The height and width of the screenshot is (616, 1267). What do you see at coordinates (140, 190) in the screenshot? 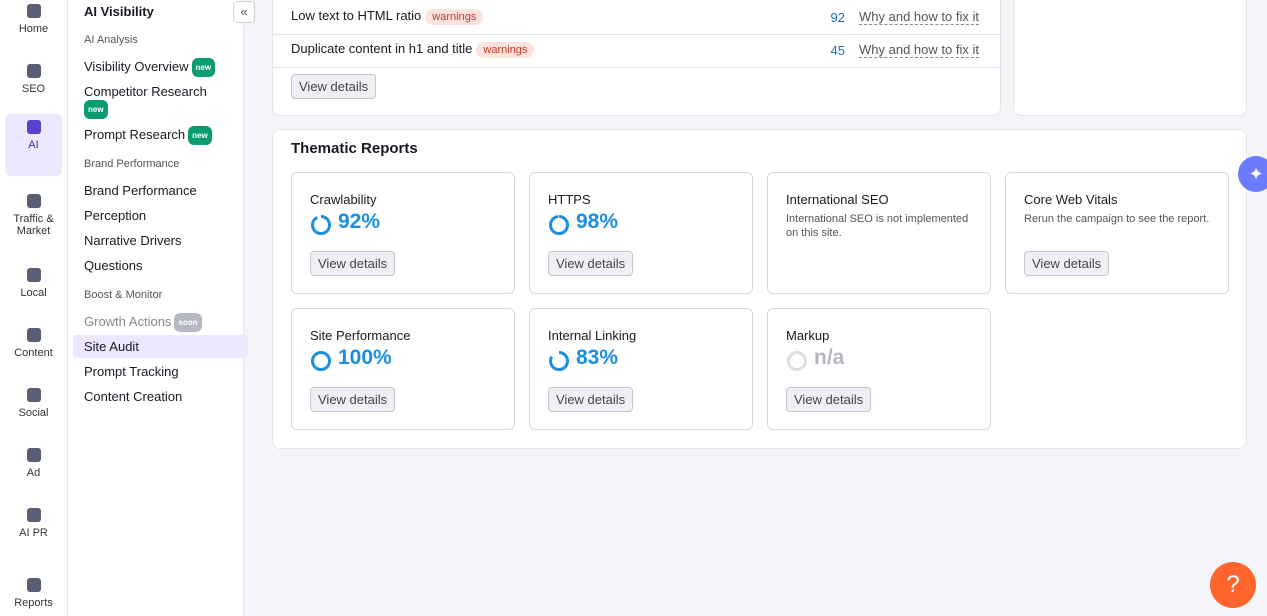
I see `menu-label: Brand Performance` at bounding box center [140, 190].